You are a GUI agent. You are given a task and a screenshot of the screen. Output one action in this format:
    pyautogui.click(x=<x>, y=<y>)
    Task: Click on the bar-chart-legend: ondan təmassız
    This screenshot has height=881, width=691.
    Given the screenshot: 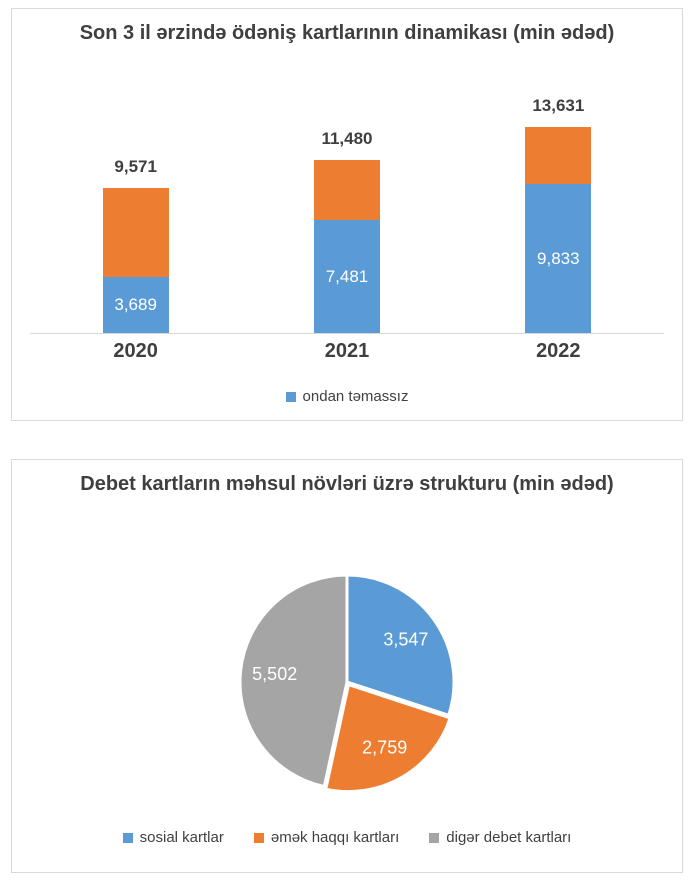 What is the action you would take?
    pyautogui.click(x=347, y=396)
    